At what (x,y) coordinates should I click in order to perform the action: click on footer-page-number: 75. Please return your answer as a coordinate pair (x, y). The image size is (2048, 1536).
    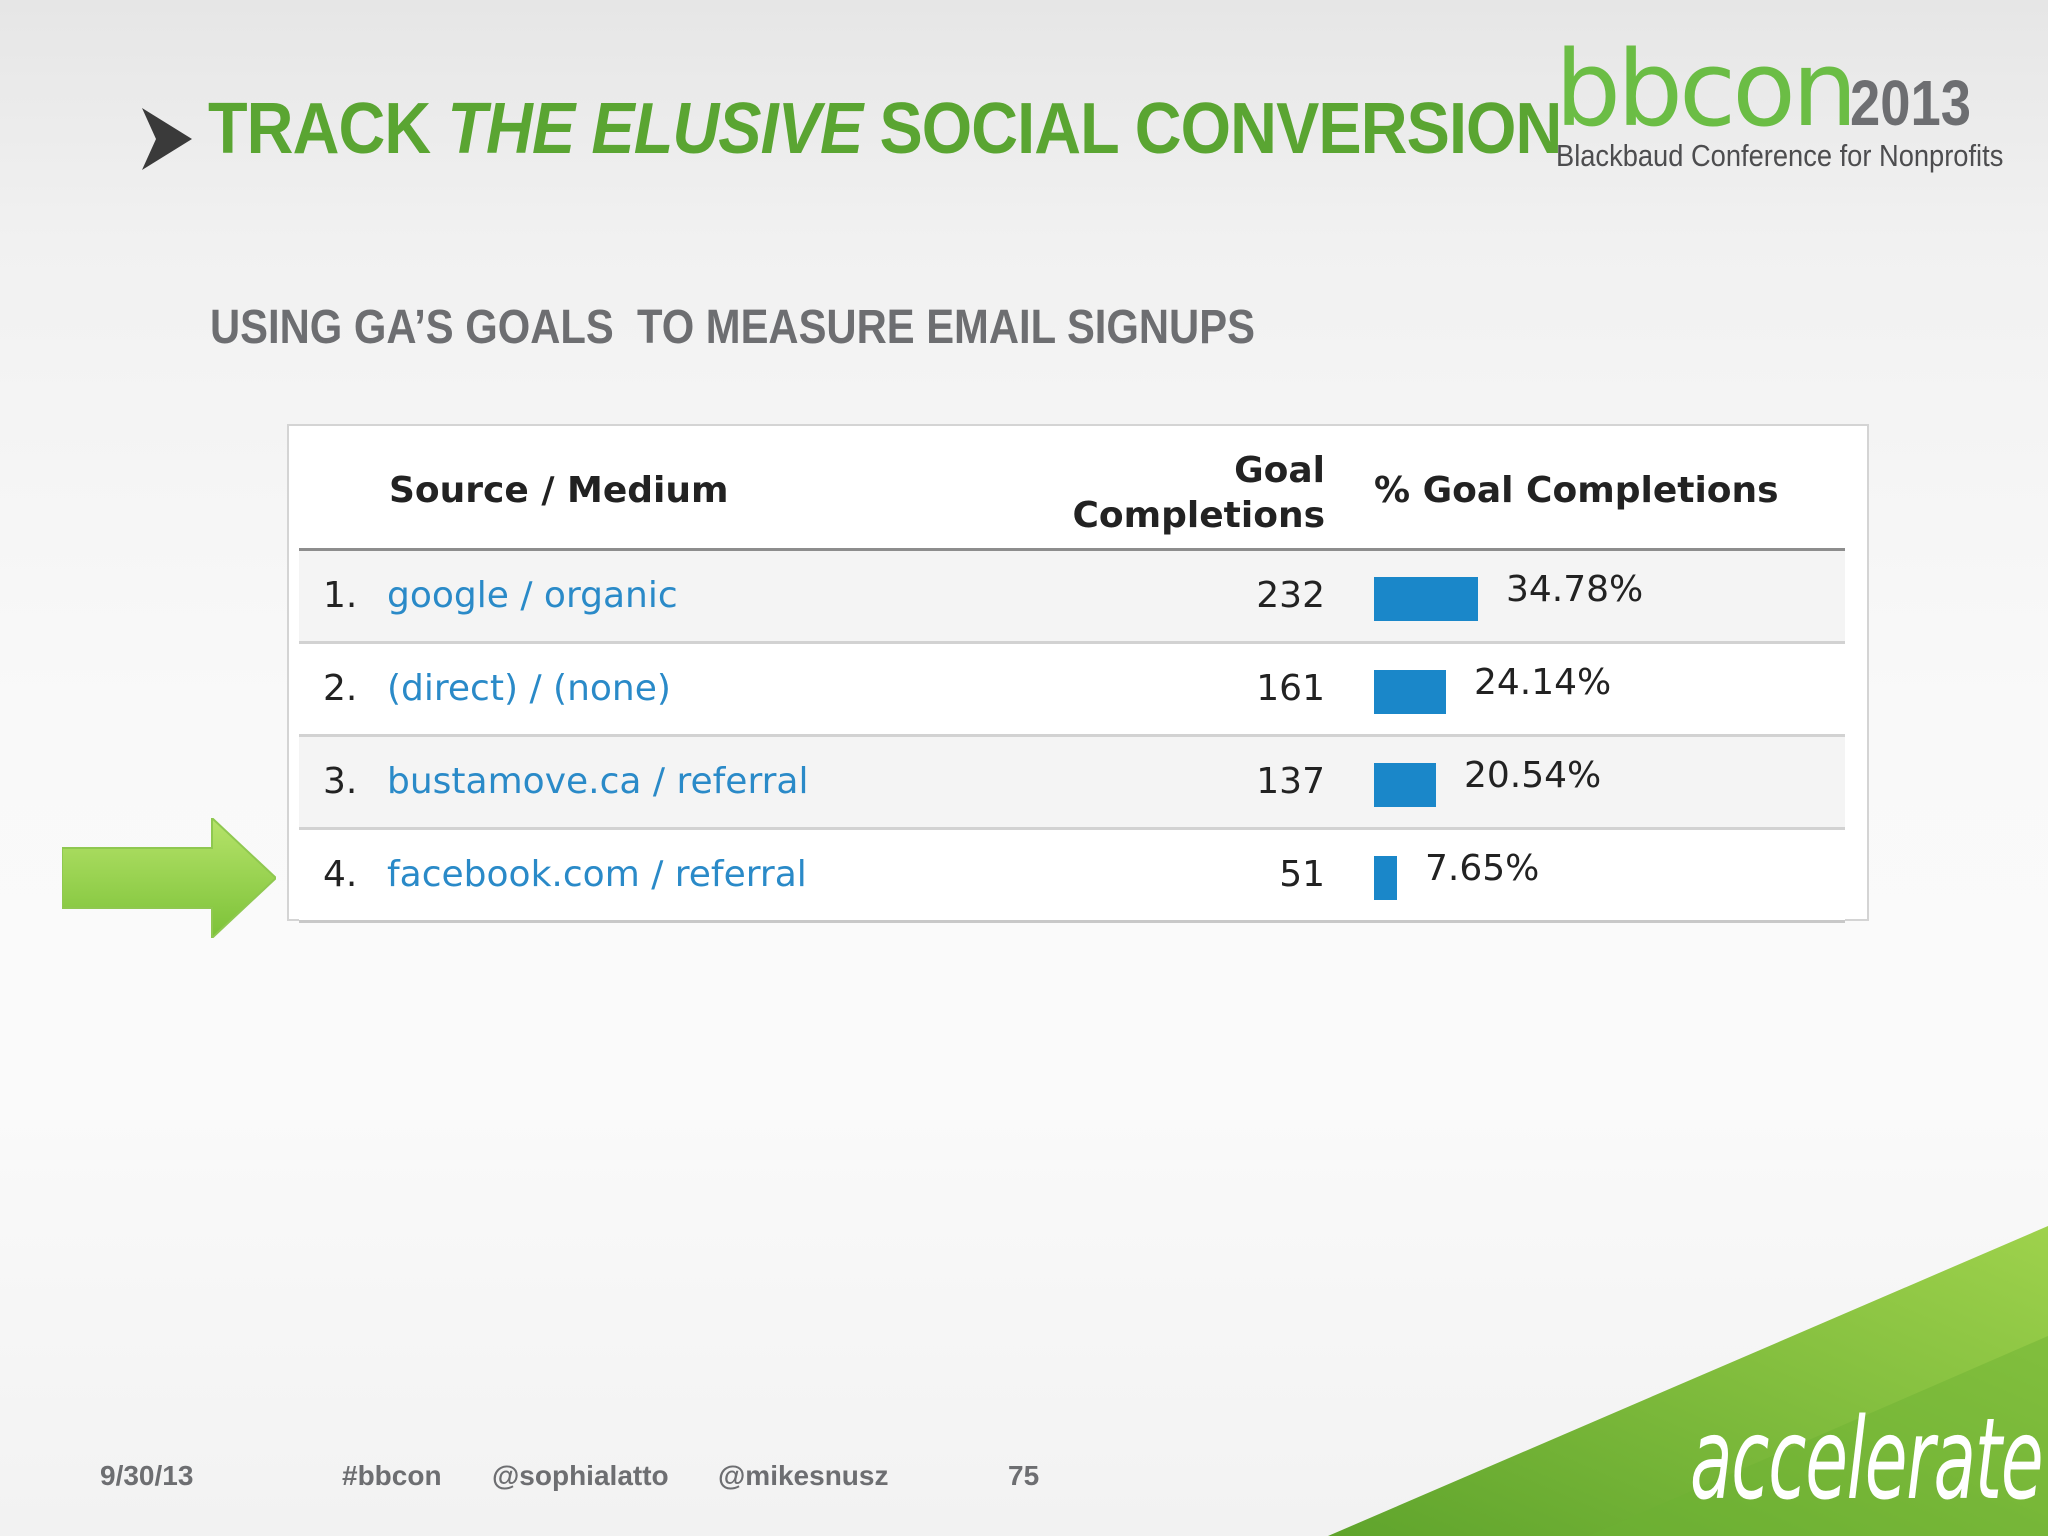
    Looking at the image, I should click on (1024, 1475).